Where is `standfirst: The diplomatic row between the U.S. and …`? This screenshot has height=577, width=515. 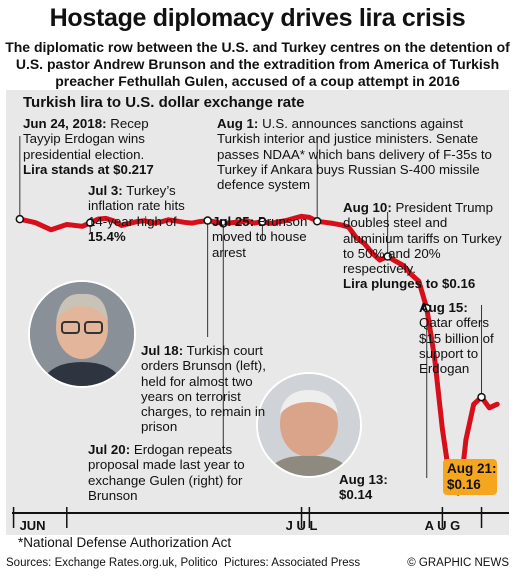
standfirst: The diplomatic row between the U.S. and … is located at coordinates (257, 64).